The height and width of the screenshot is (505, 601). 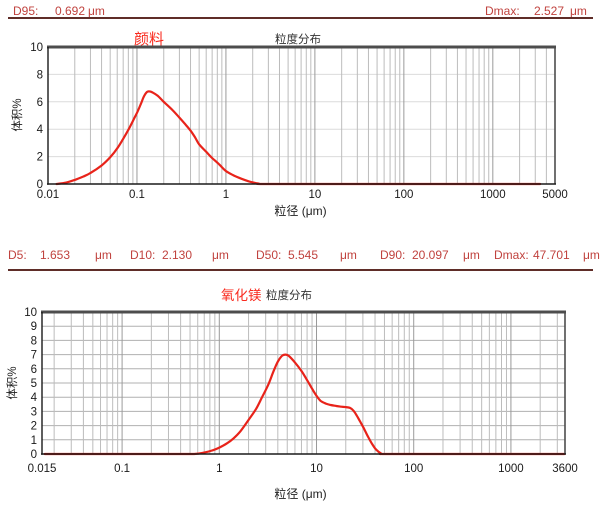 I want to click on chart1-title: 粒度分布, so click(x=298, y=40).